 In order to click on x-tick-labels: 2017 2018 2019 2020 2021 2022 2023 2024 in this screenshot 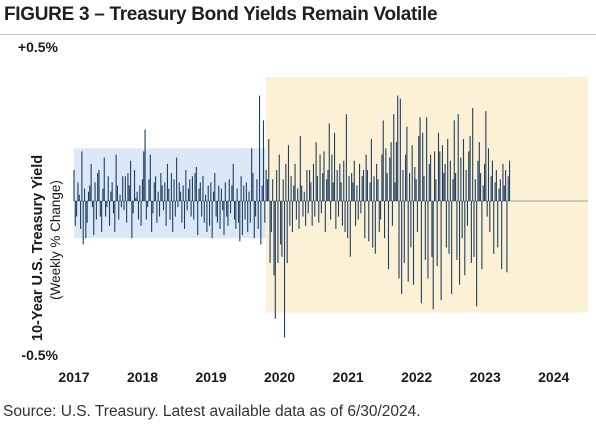, I will do `click(313, 377)`.